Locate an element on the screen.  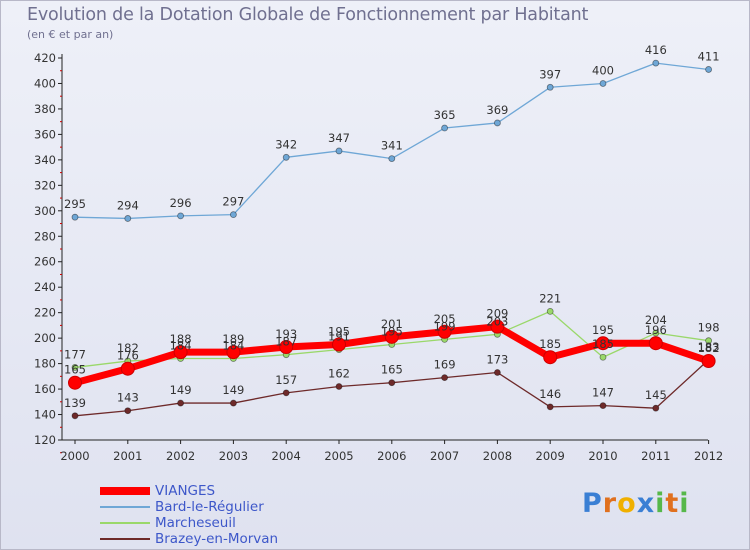
data-label: 205 is located at coordinates (445, 319).